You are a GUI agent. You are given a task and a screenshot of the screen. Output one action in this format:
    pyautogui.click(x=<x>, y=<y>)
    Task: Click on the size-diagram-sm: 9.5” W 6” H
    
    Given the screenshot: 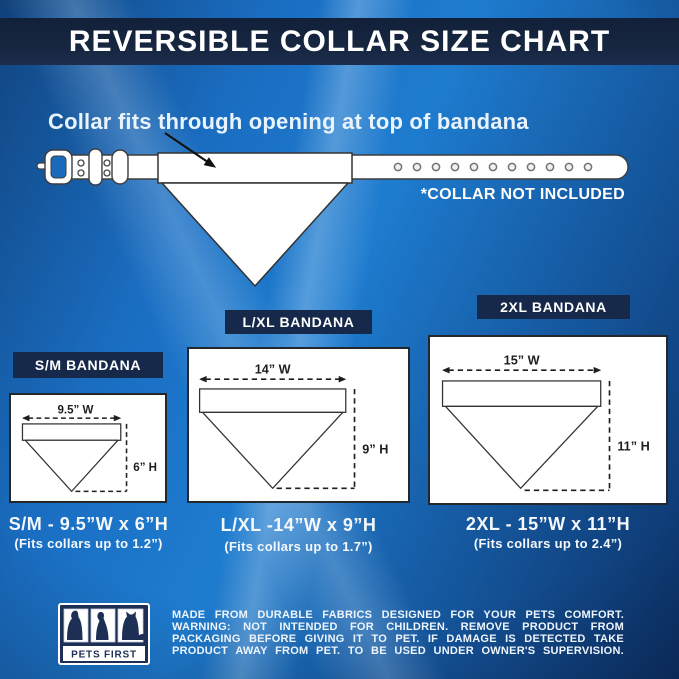 What is the action you would take?
    pyautogui.click(x=89, y=448)
    